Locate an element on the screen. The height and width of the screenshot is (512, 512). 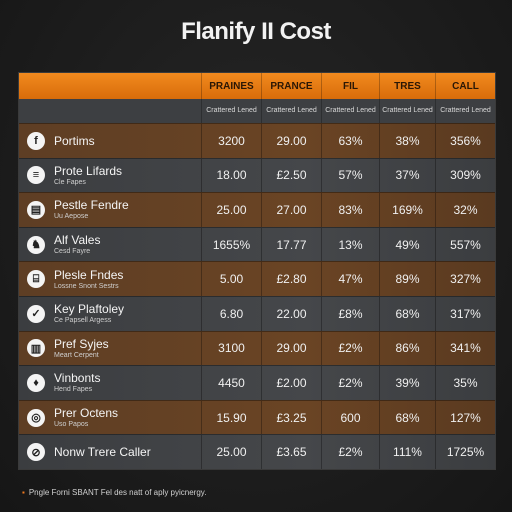
row-label-cell: ⌸ Plesle Fndes Lossne Snont Sestrs is located at coordinates (110, 279).